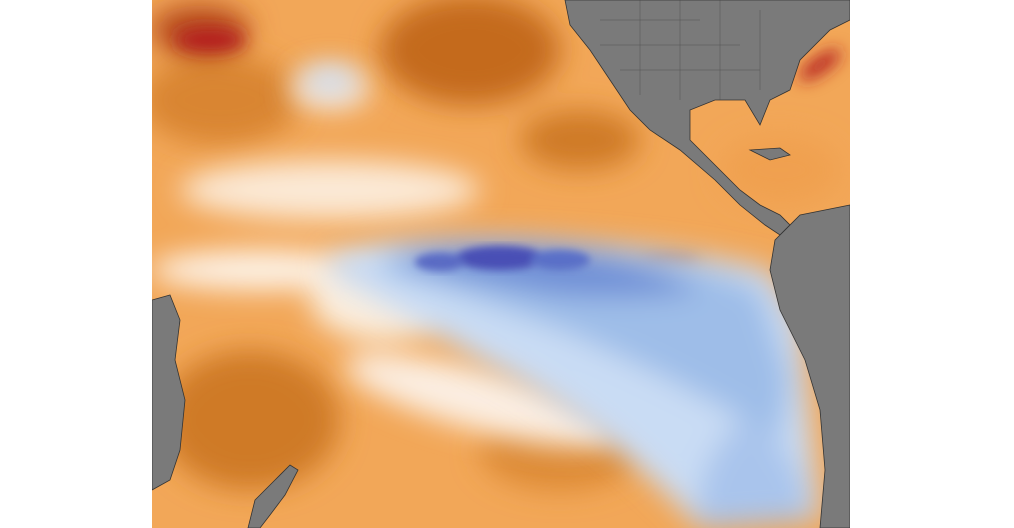  What do you see at coordinates (169, 392) in the screenshot?
I see `australia` at bounding box center [169, 392].